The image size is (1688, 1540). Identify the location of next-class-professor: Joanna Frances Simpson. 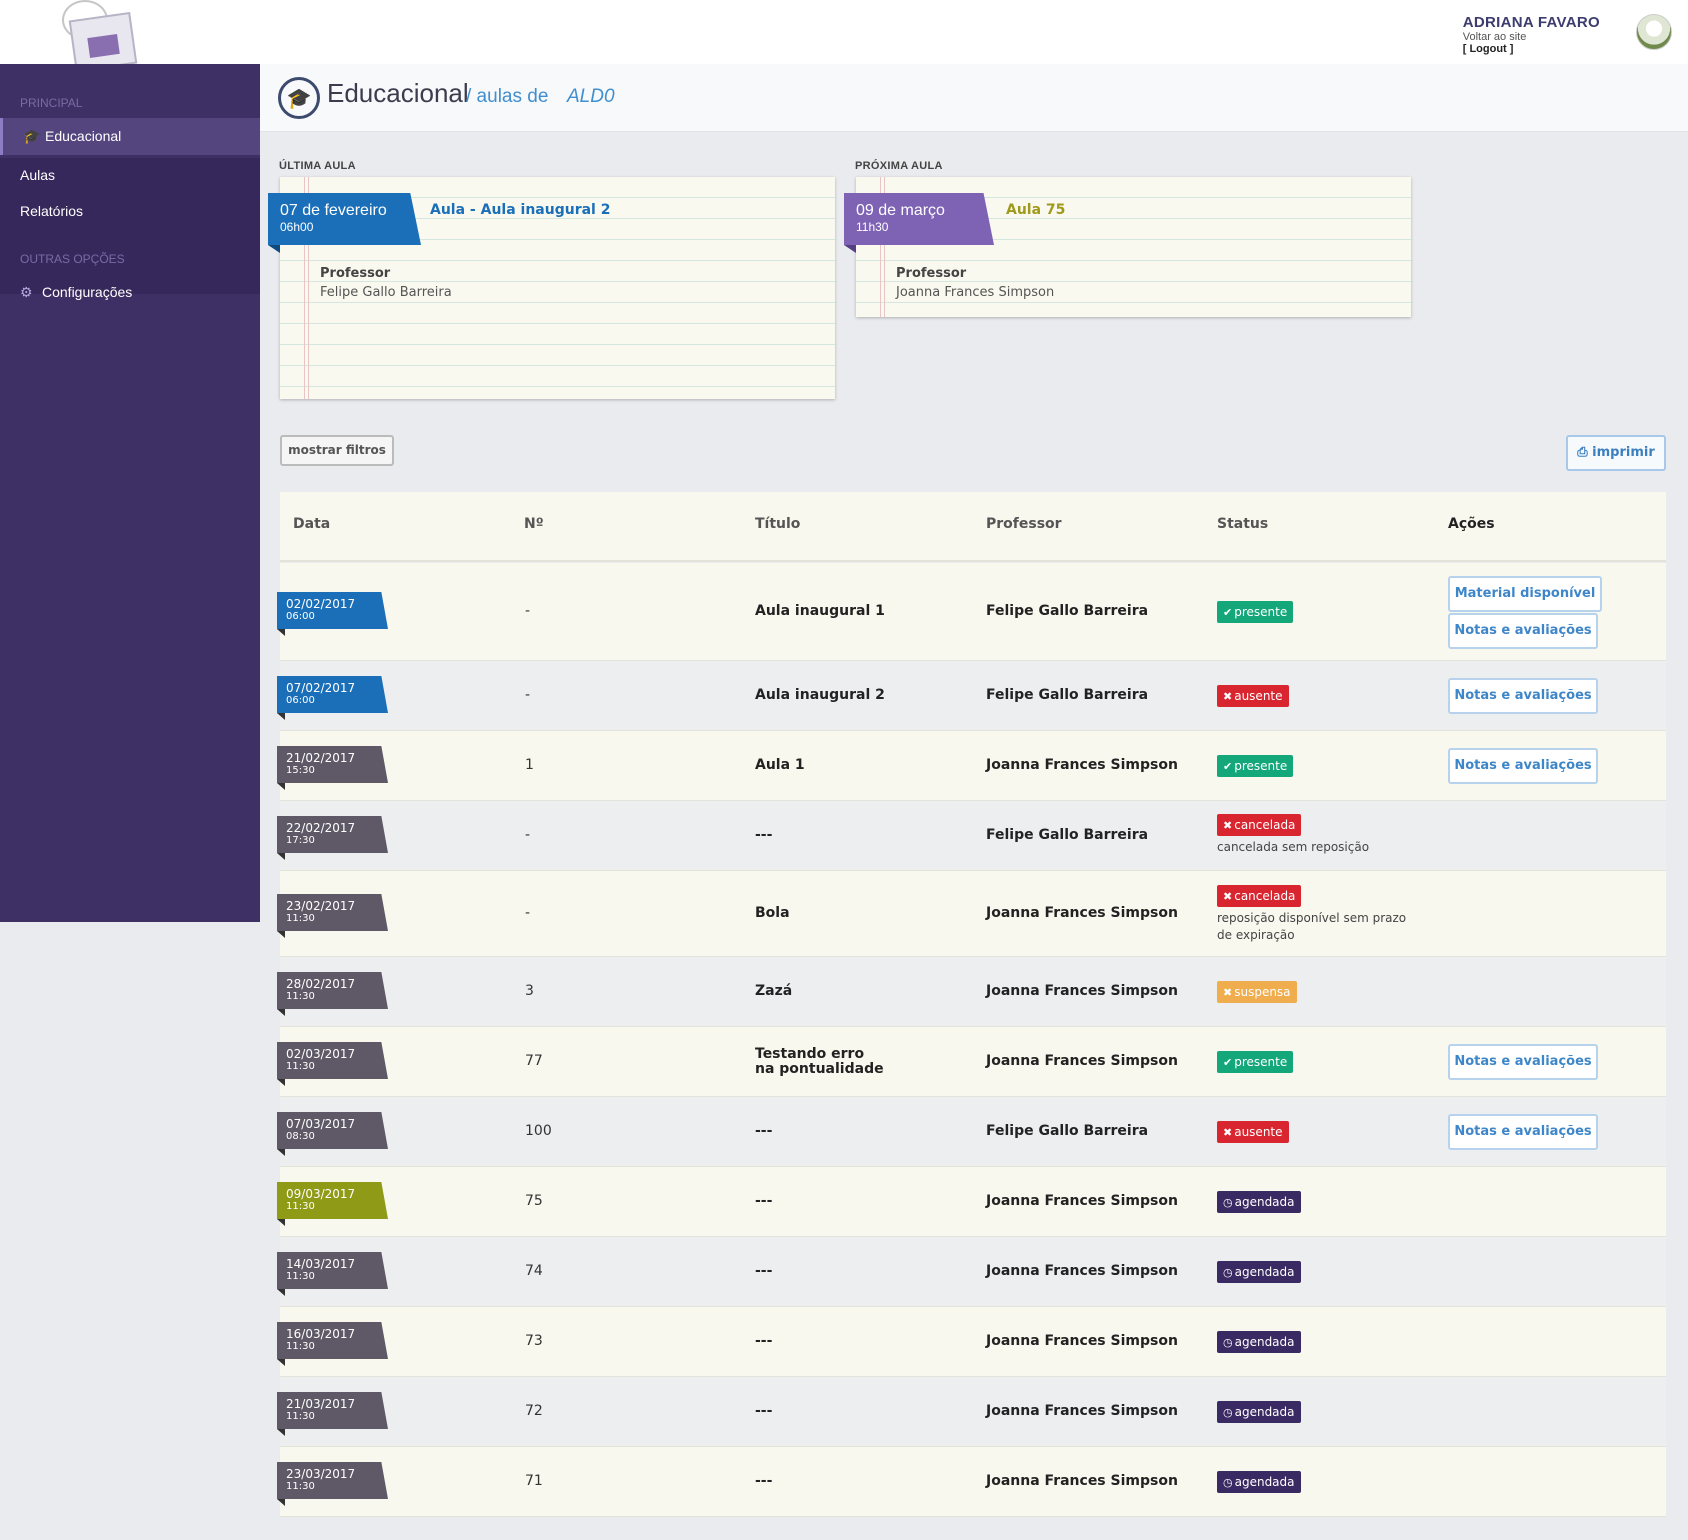
(975, 292).